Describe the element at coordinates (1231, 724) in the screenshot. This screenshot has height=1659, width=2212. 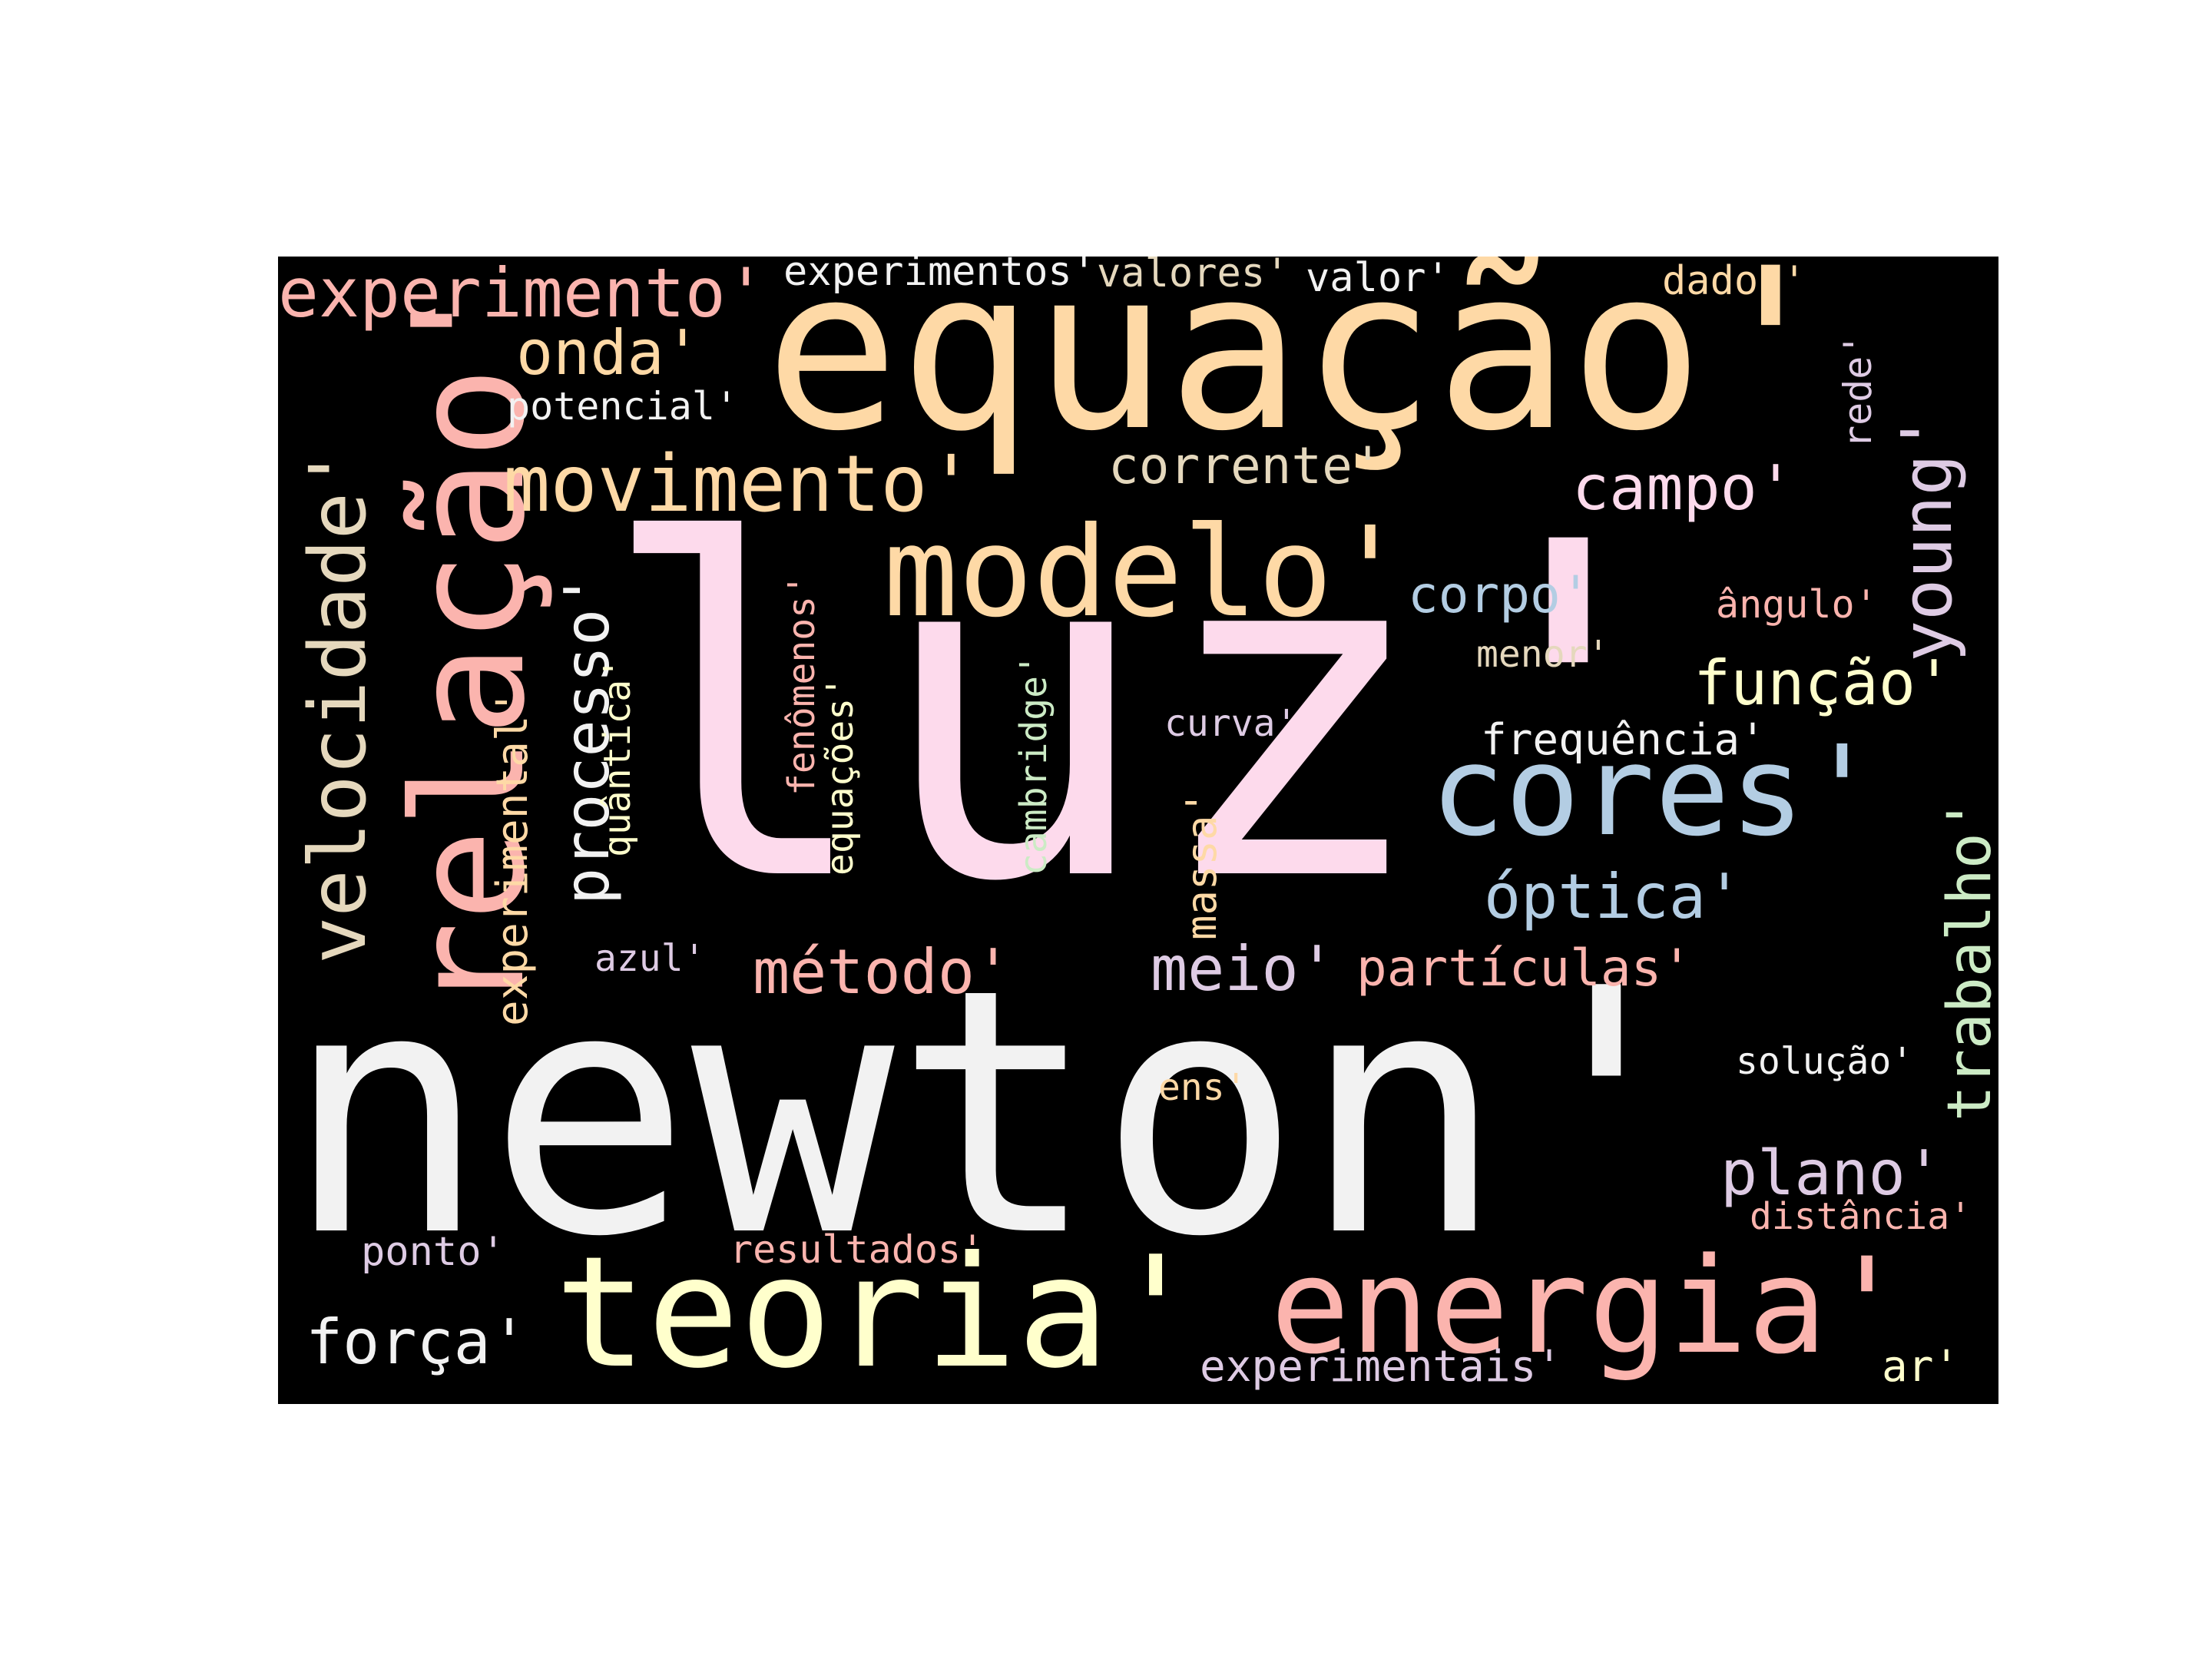
I see `word-cloud-word: curva'` at that location.